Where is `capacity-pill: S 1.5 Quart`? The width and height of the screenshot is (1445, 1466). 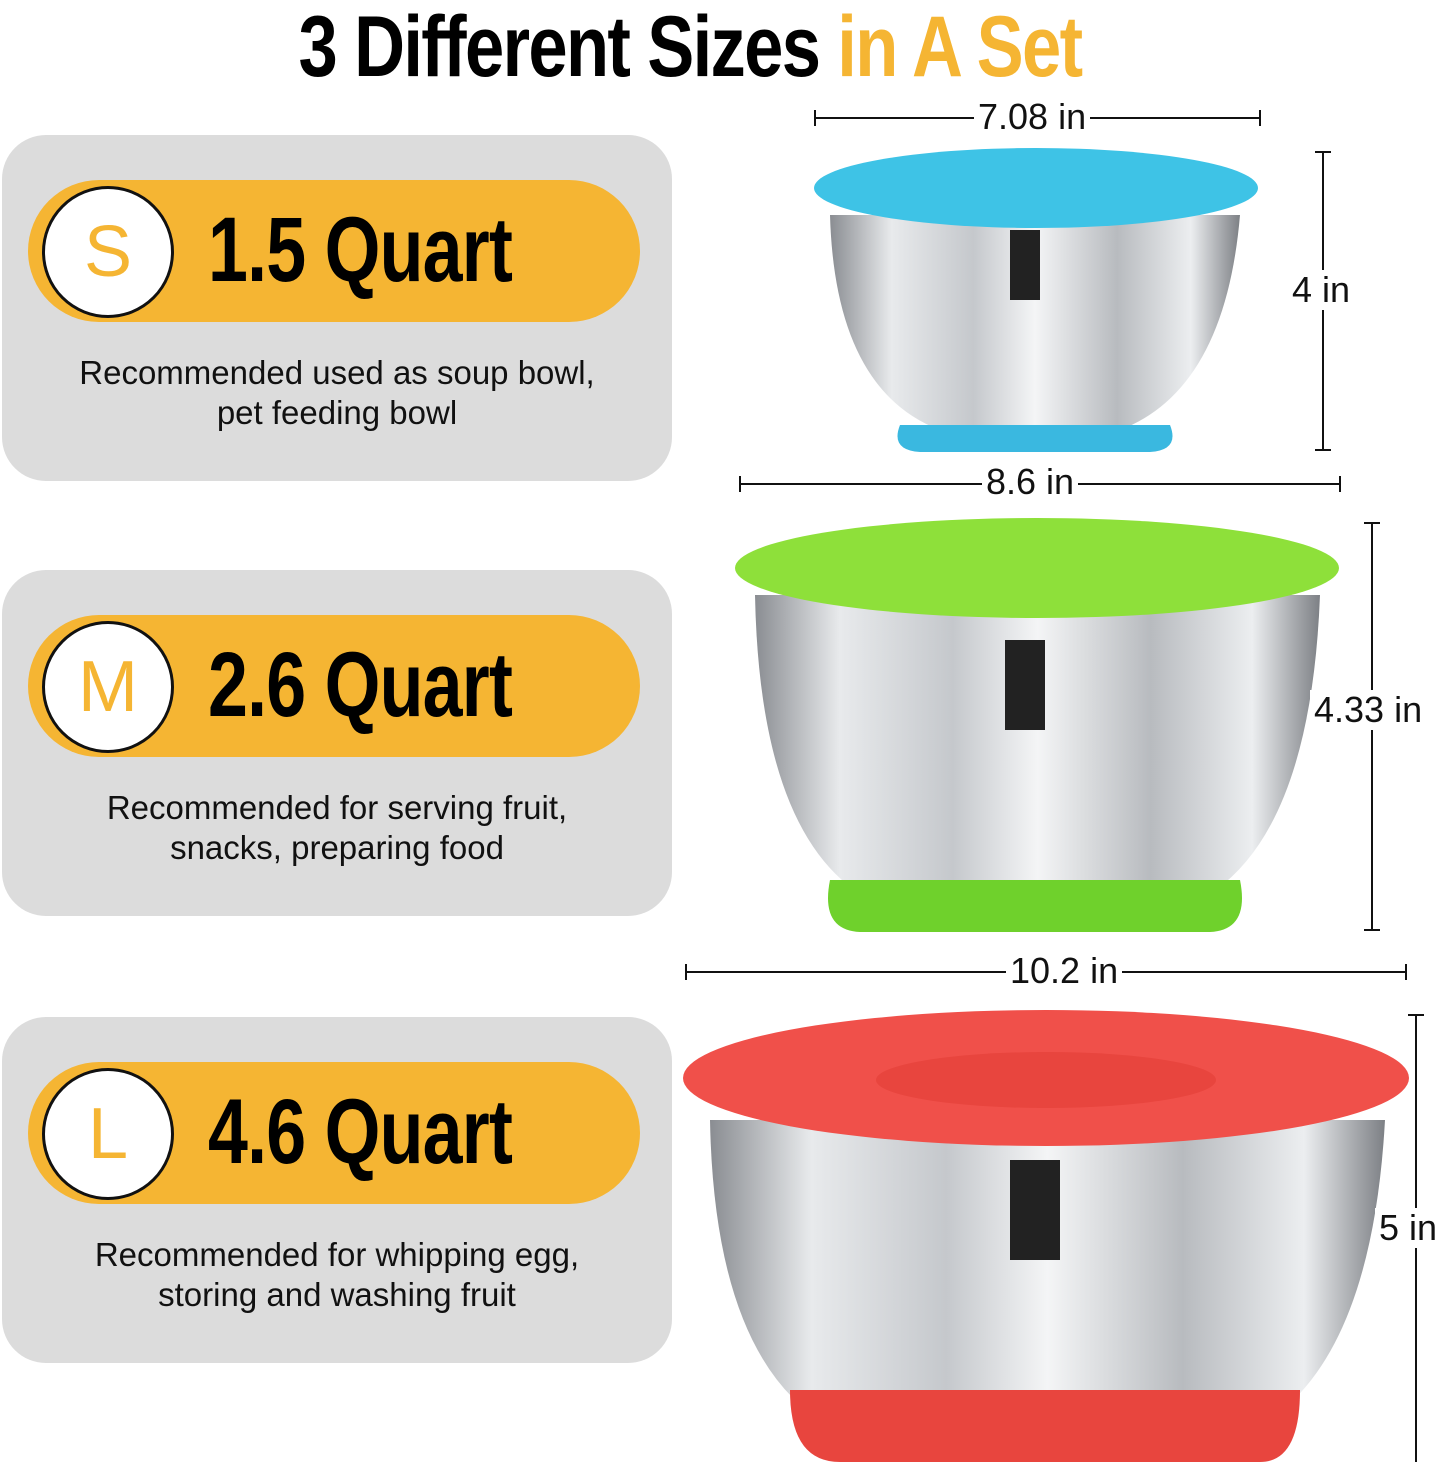
capacity-pill: S 1.5 Quart is located at coordinates (334, 251).